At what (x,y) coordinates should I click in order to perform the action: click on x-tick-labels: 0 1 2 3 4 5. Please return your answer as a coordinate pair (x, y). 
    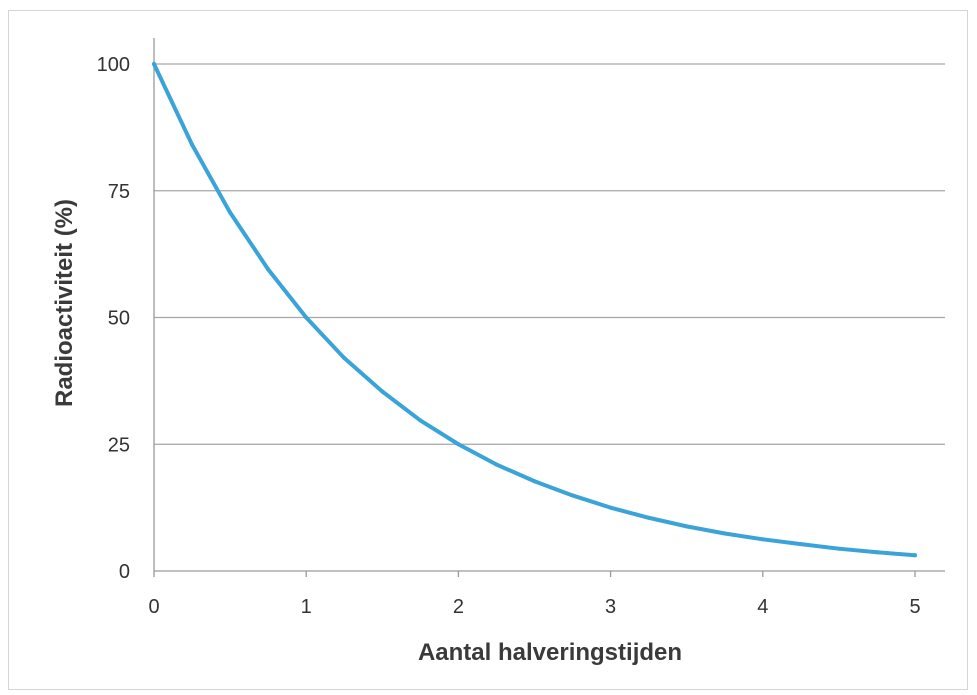
    Looking at the image, I should click on (534, 607).